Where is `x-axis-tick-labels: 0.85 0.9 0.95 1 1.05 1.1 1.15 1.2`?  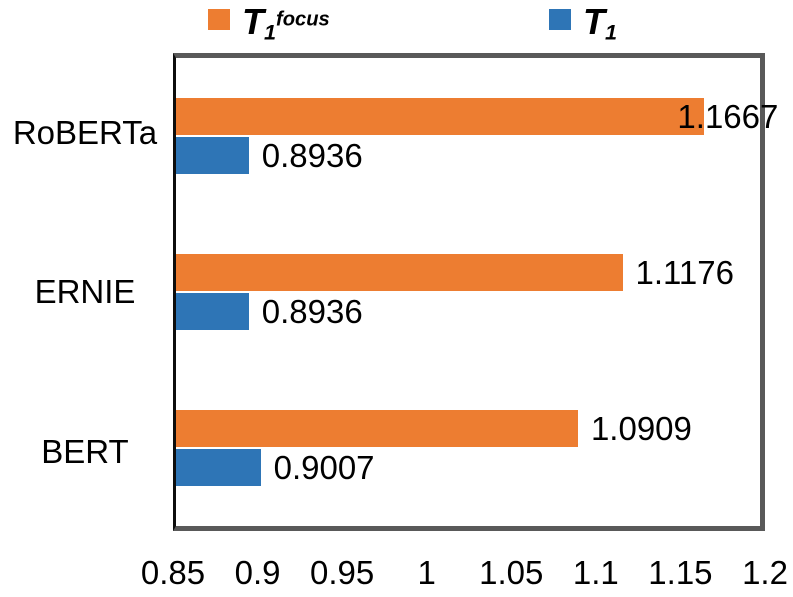 x-axis-tick-labels: 0.85 0.9 0.95 1 1.05 1.1 1.15 1.2 is located at coordinates (464, 572).